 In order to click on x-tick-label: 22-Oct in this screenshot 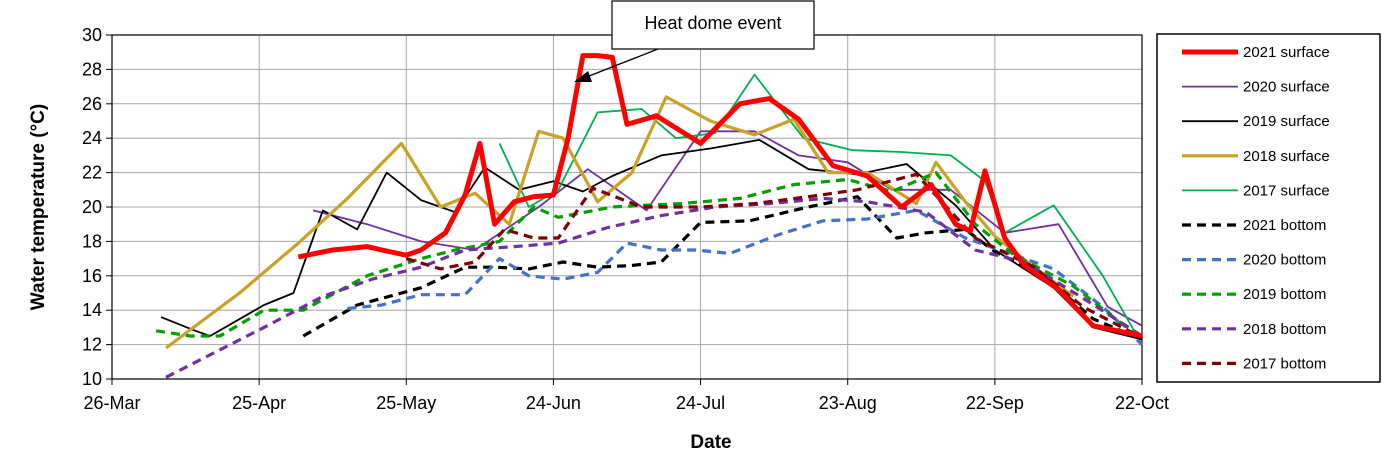, I will do `click(1142, 403)`.